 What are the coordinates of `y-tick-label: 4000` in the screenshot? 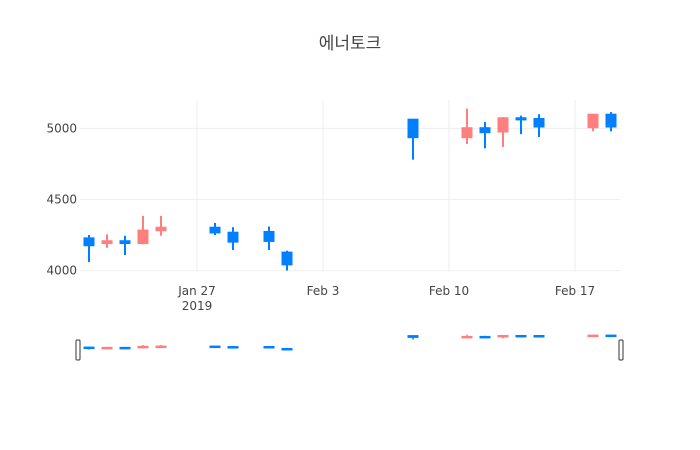 It's located at (61, 271).